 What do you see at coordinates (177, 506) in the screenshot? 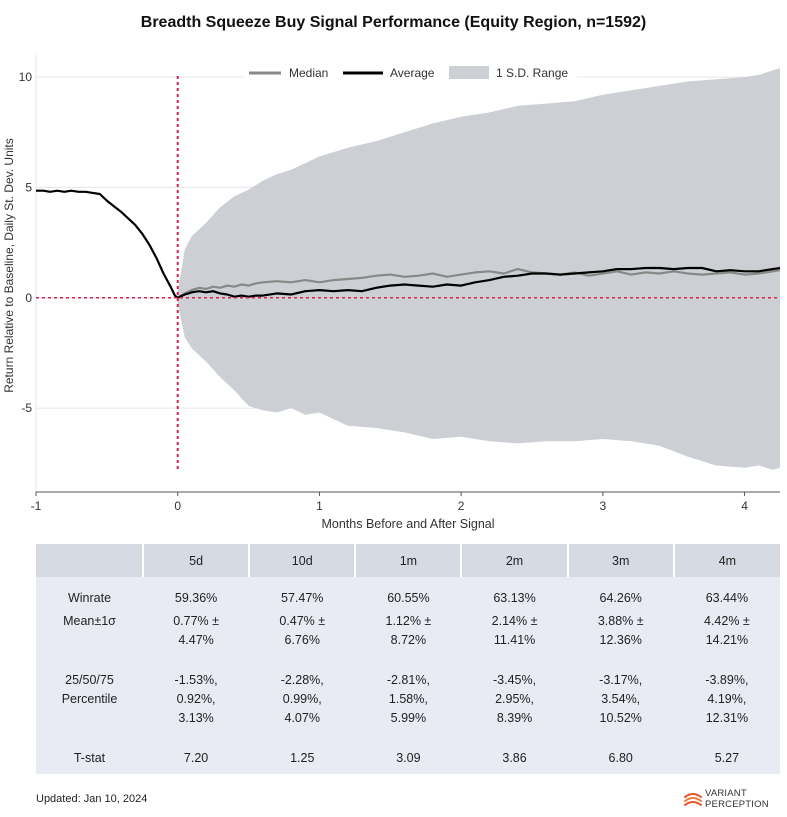
I see `x-tick-label: 0` at bounding box center [177, 506].